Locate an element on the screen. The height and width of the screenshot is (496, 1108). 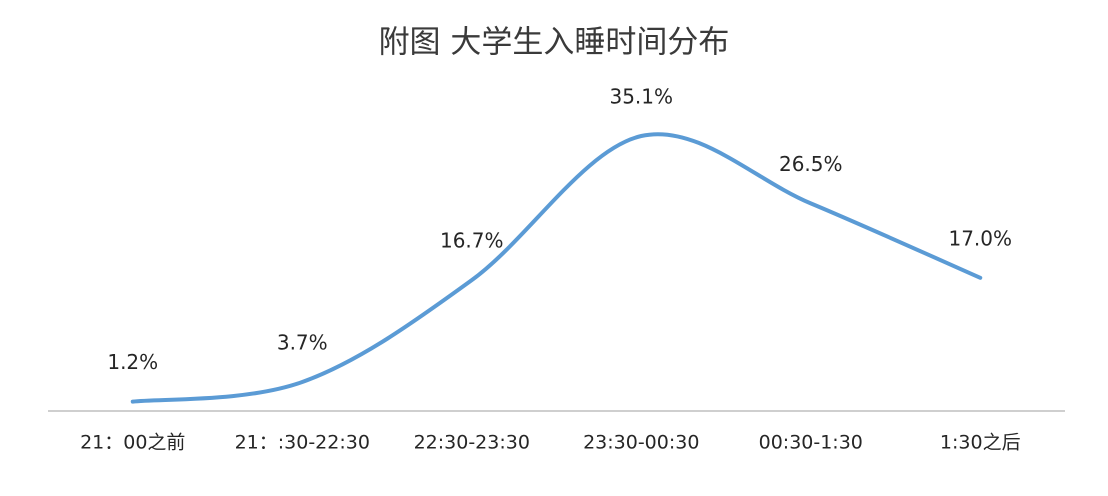
x-tick-label: 21：:30-22:30 is located at coordinates (302, 443).